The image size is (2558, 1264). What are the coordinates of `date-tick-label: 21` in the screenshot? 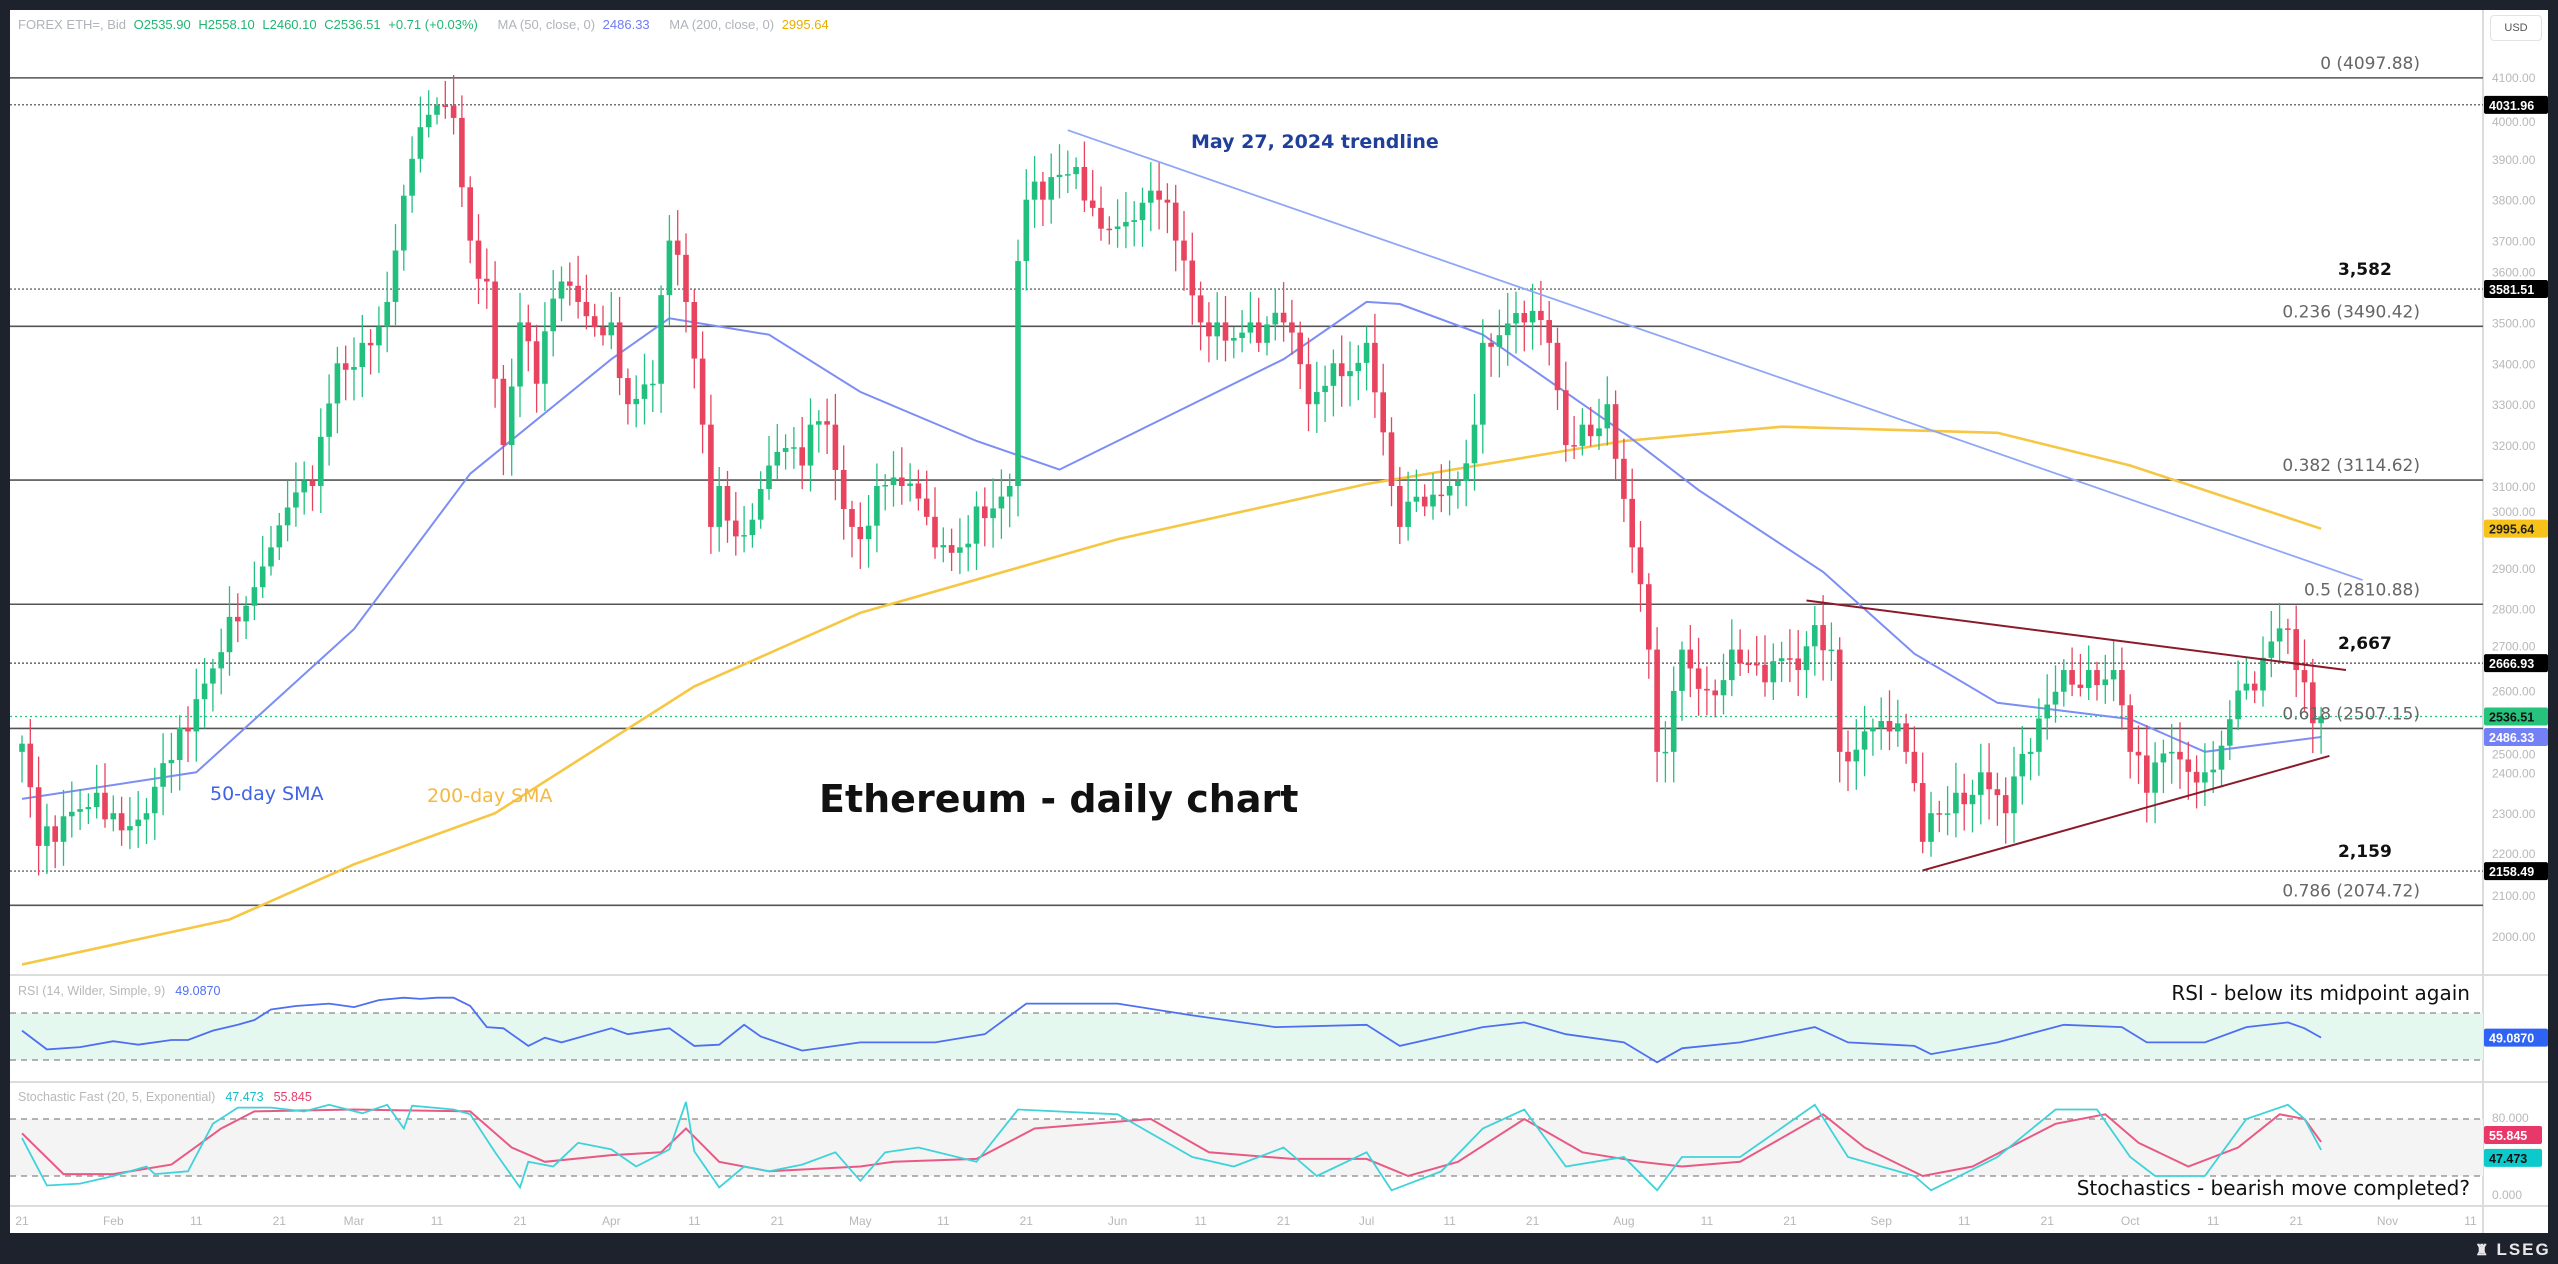 It's located at (1533, 1221).